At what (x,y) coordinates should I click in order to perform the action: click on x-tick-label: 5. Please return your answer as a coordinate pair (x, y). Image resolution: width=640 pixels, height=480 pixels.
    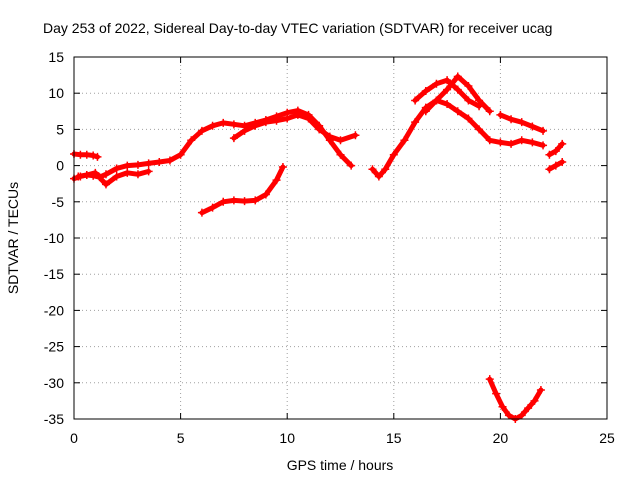
    Looking at the image, I should click on (181, 438).